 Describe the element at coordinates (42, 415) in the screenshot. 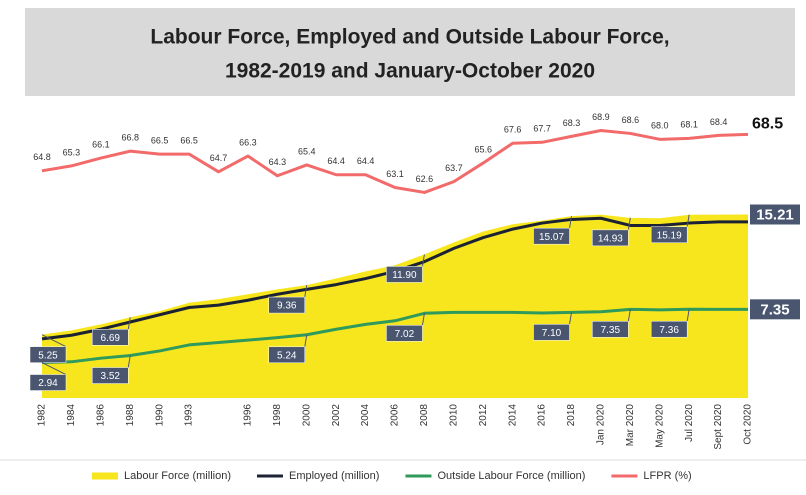

I see `x-tick-label: 1982` at that location.